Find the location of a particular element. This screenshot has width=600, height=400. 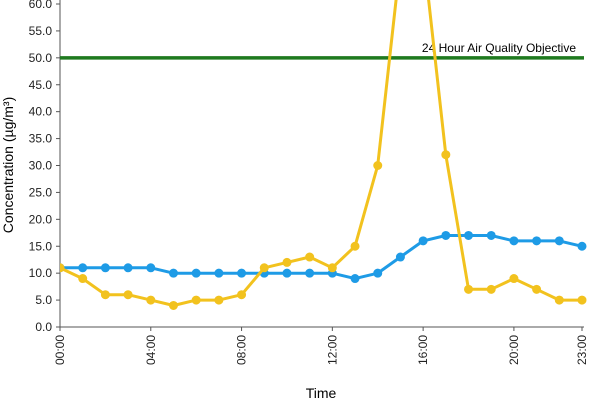

x-axis-title: Time is located at coordinates (321, 392).